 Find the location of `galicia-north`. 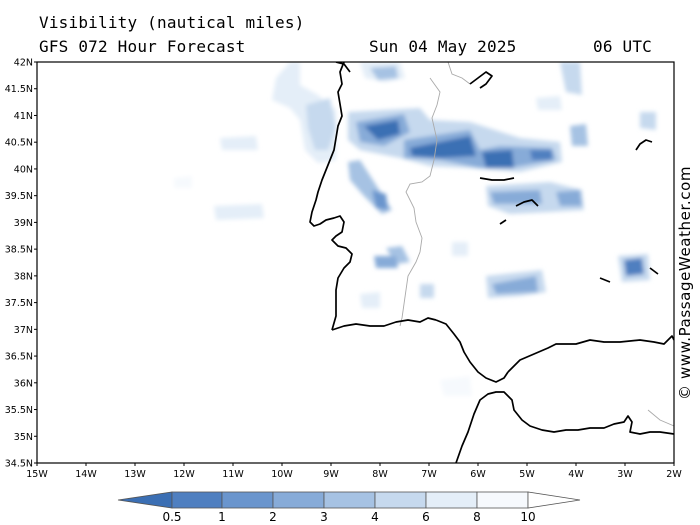

galicia-north is located at coordinates (343, 67).